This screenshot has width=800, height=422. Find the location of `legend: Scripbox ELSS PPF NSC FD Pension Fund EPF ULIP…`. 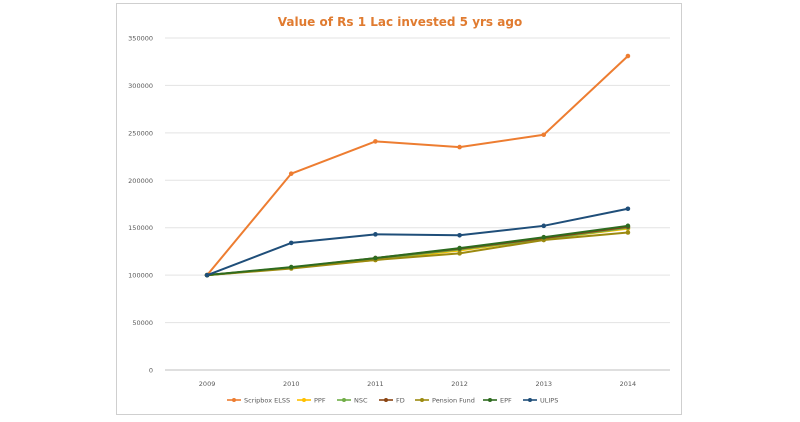

legend: Scripbox ELSS PPF NSC FD Pension Fund EPF ULIP… is located at coordinates (392, 400).